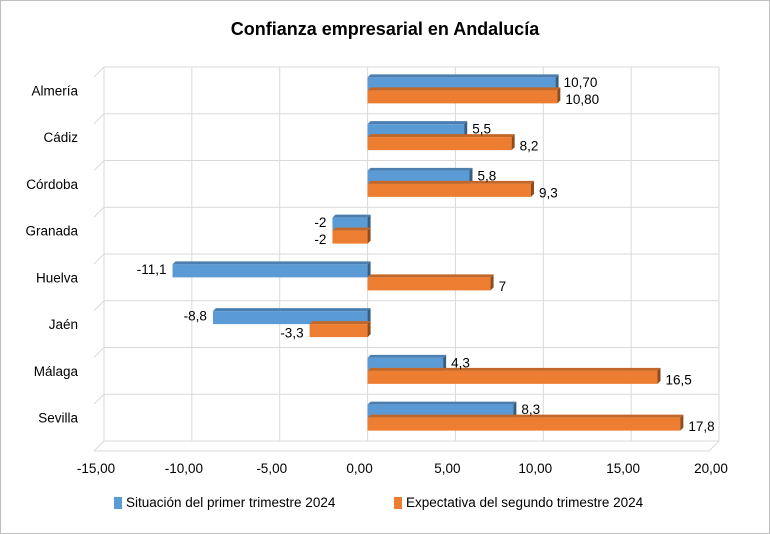  Describe the element at coordinates (581, 82) in the screenshot. I see `data-label: 10,70` at that location.